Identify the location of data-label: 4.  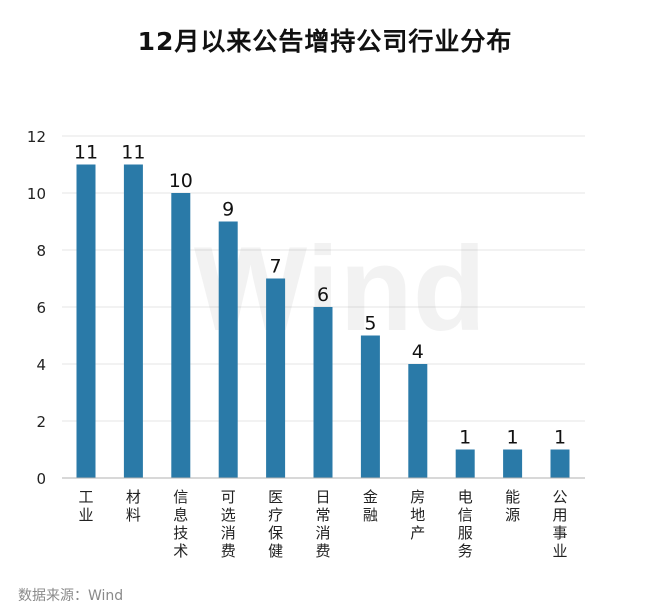
(418, 352).